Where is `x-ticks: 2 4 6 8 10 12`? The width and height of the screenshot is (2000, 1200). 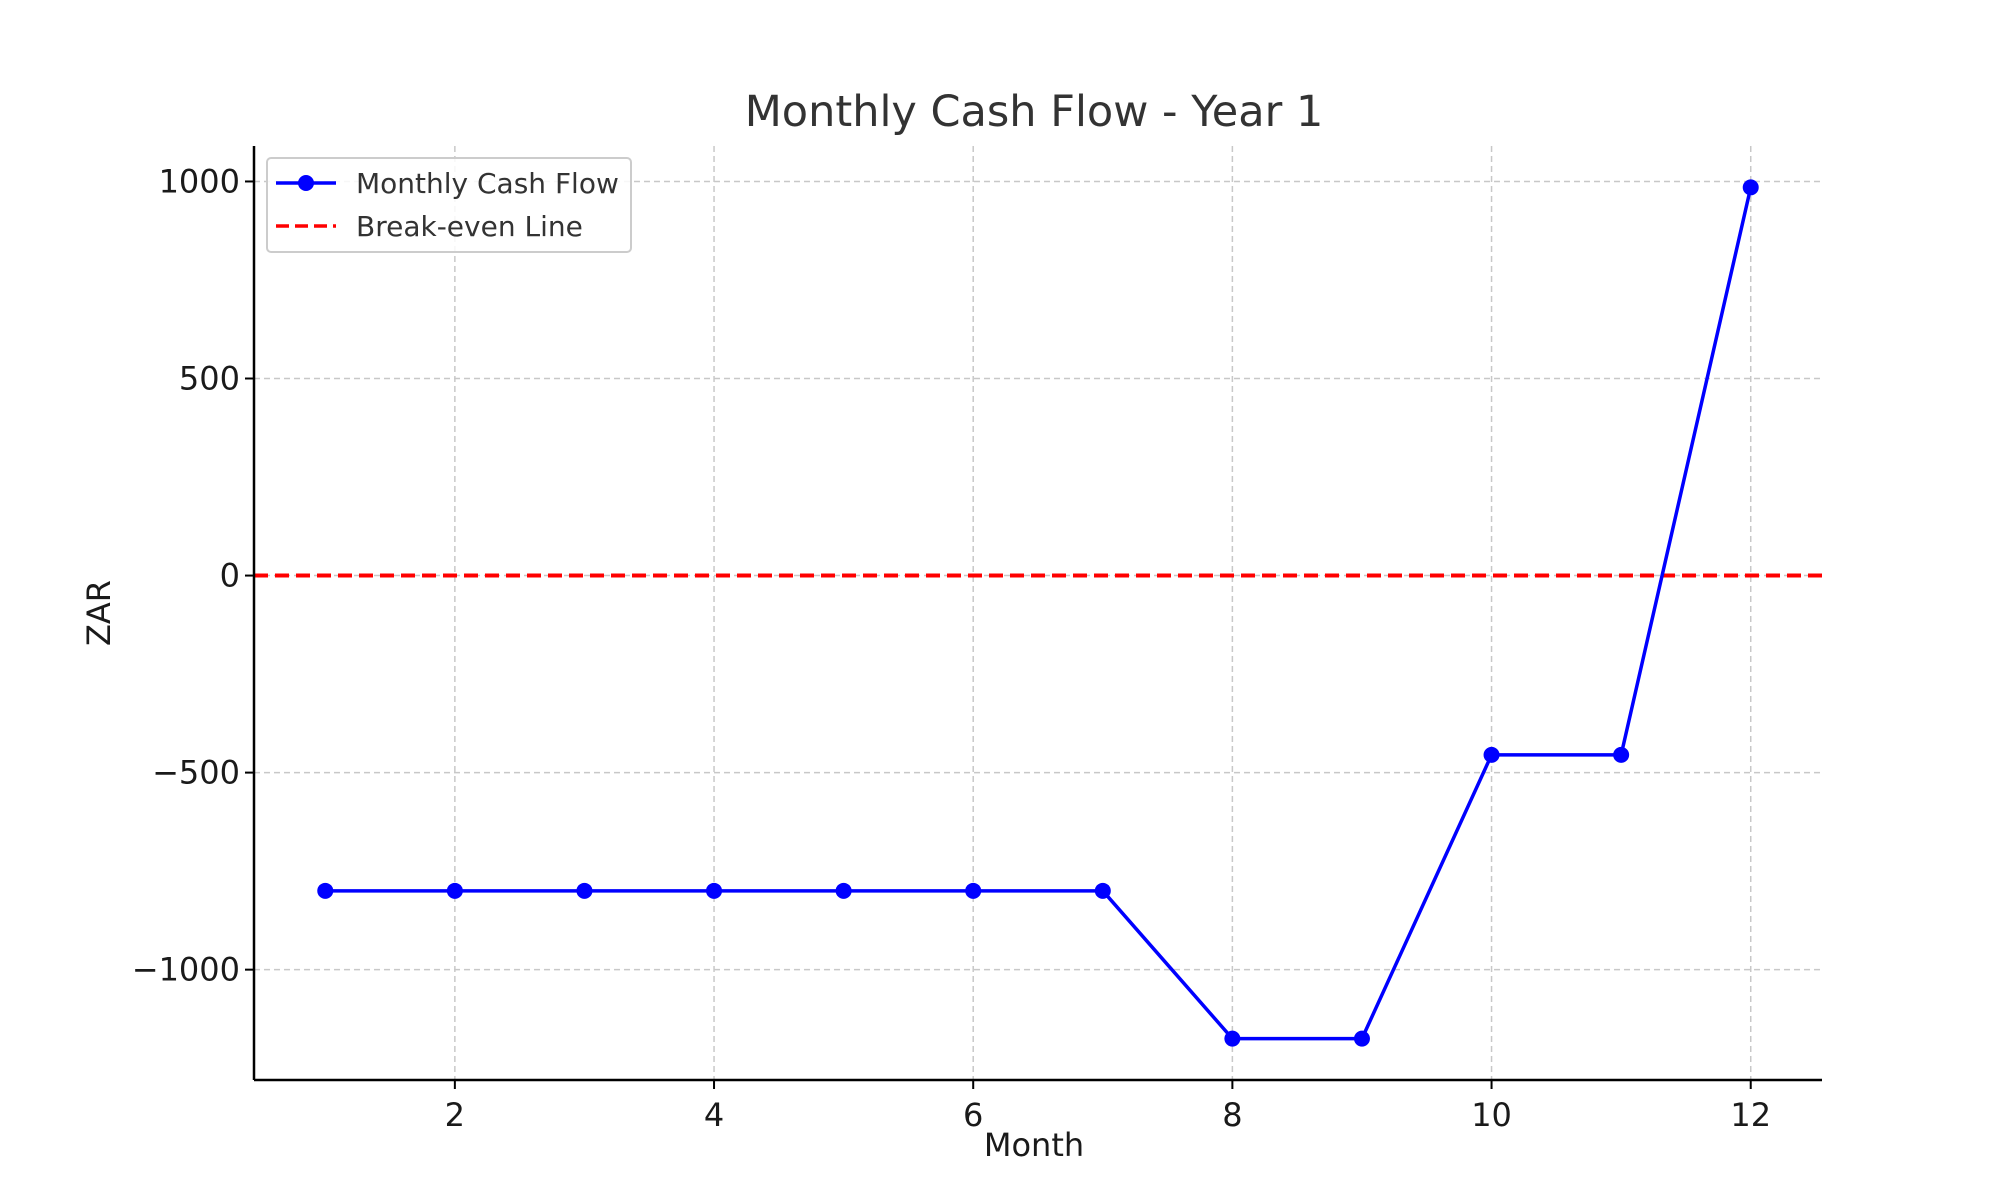
x-ticks: 2 4 6 8 10 12 is located at coordinates (1108, 1107).